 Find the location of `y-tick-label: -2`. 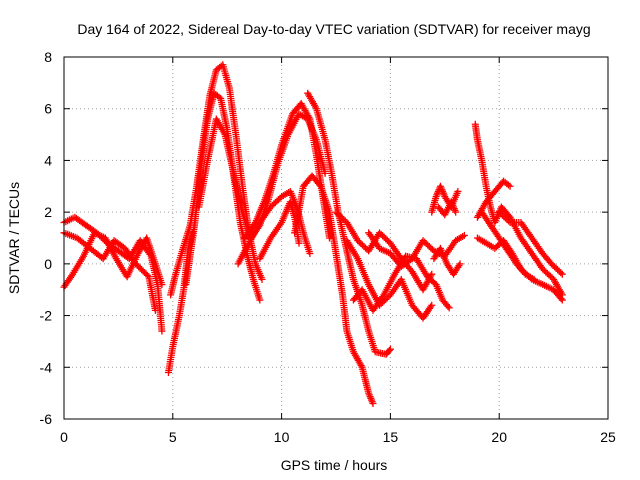

y-tick-label: -2 is located at coordinates (46, 316).